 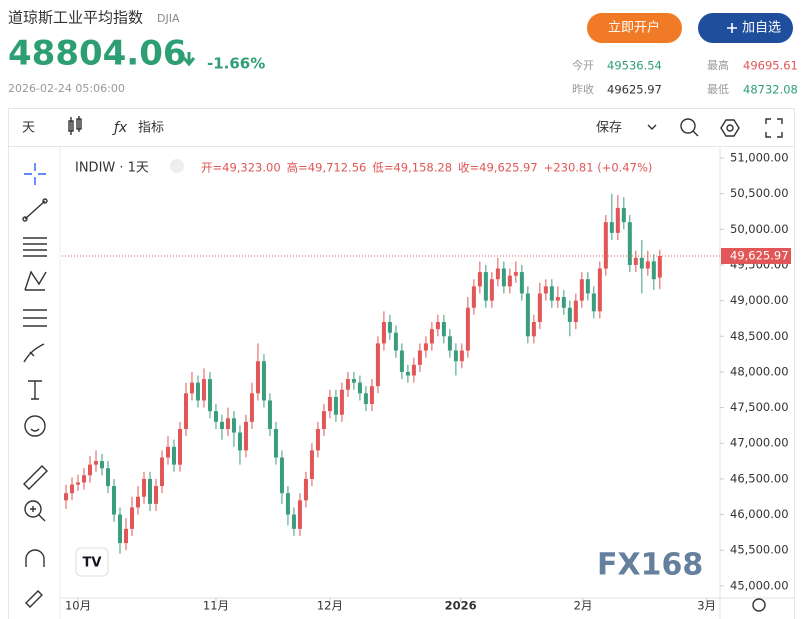 What do you see at coordinates (28, 128) in the screenshot?
I see `interval-button: 天` at bounding box center [28, 128].